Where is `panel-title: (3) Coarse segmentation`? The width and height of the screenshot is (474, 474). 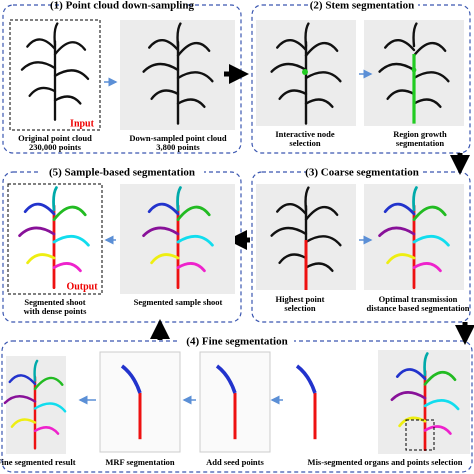 panel-title: (3) Coarse segmentation is located at coordinates (362, 173).